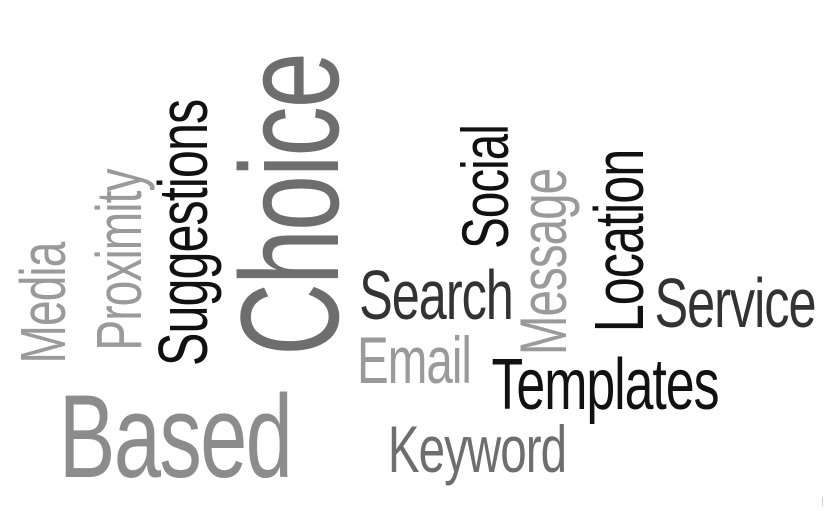  I want to click on word-based: Based, so click(175, 437).